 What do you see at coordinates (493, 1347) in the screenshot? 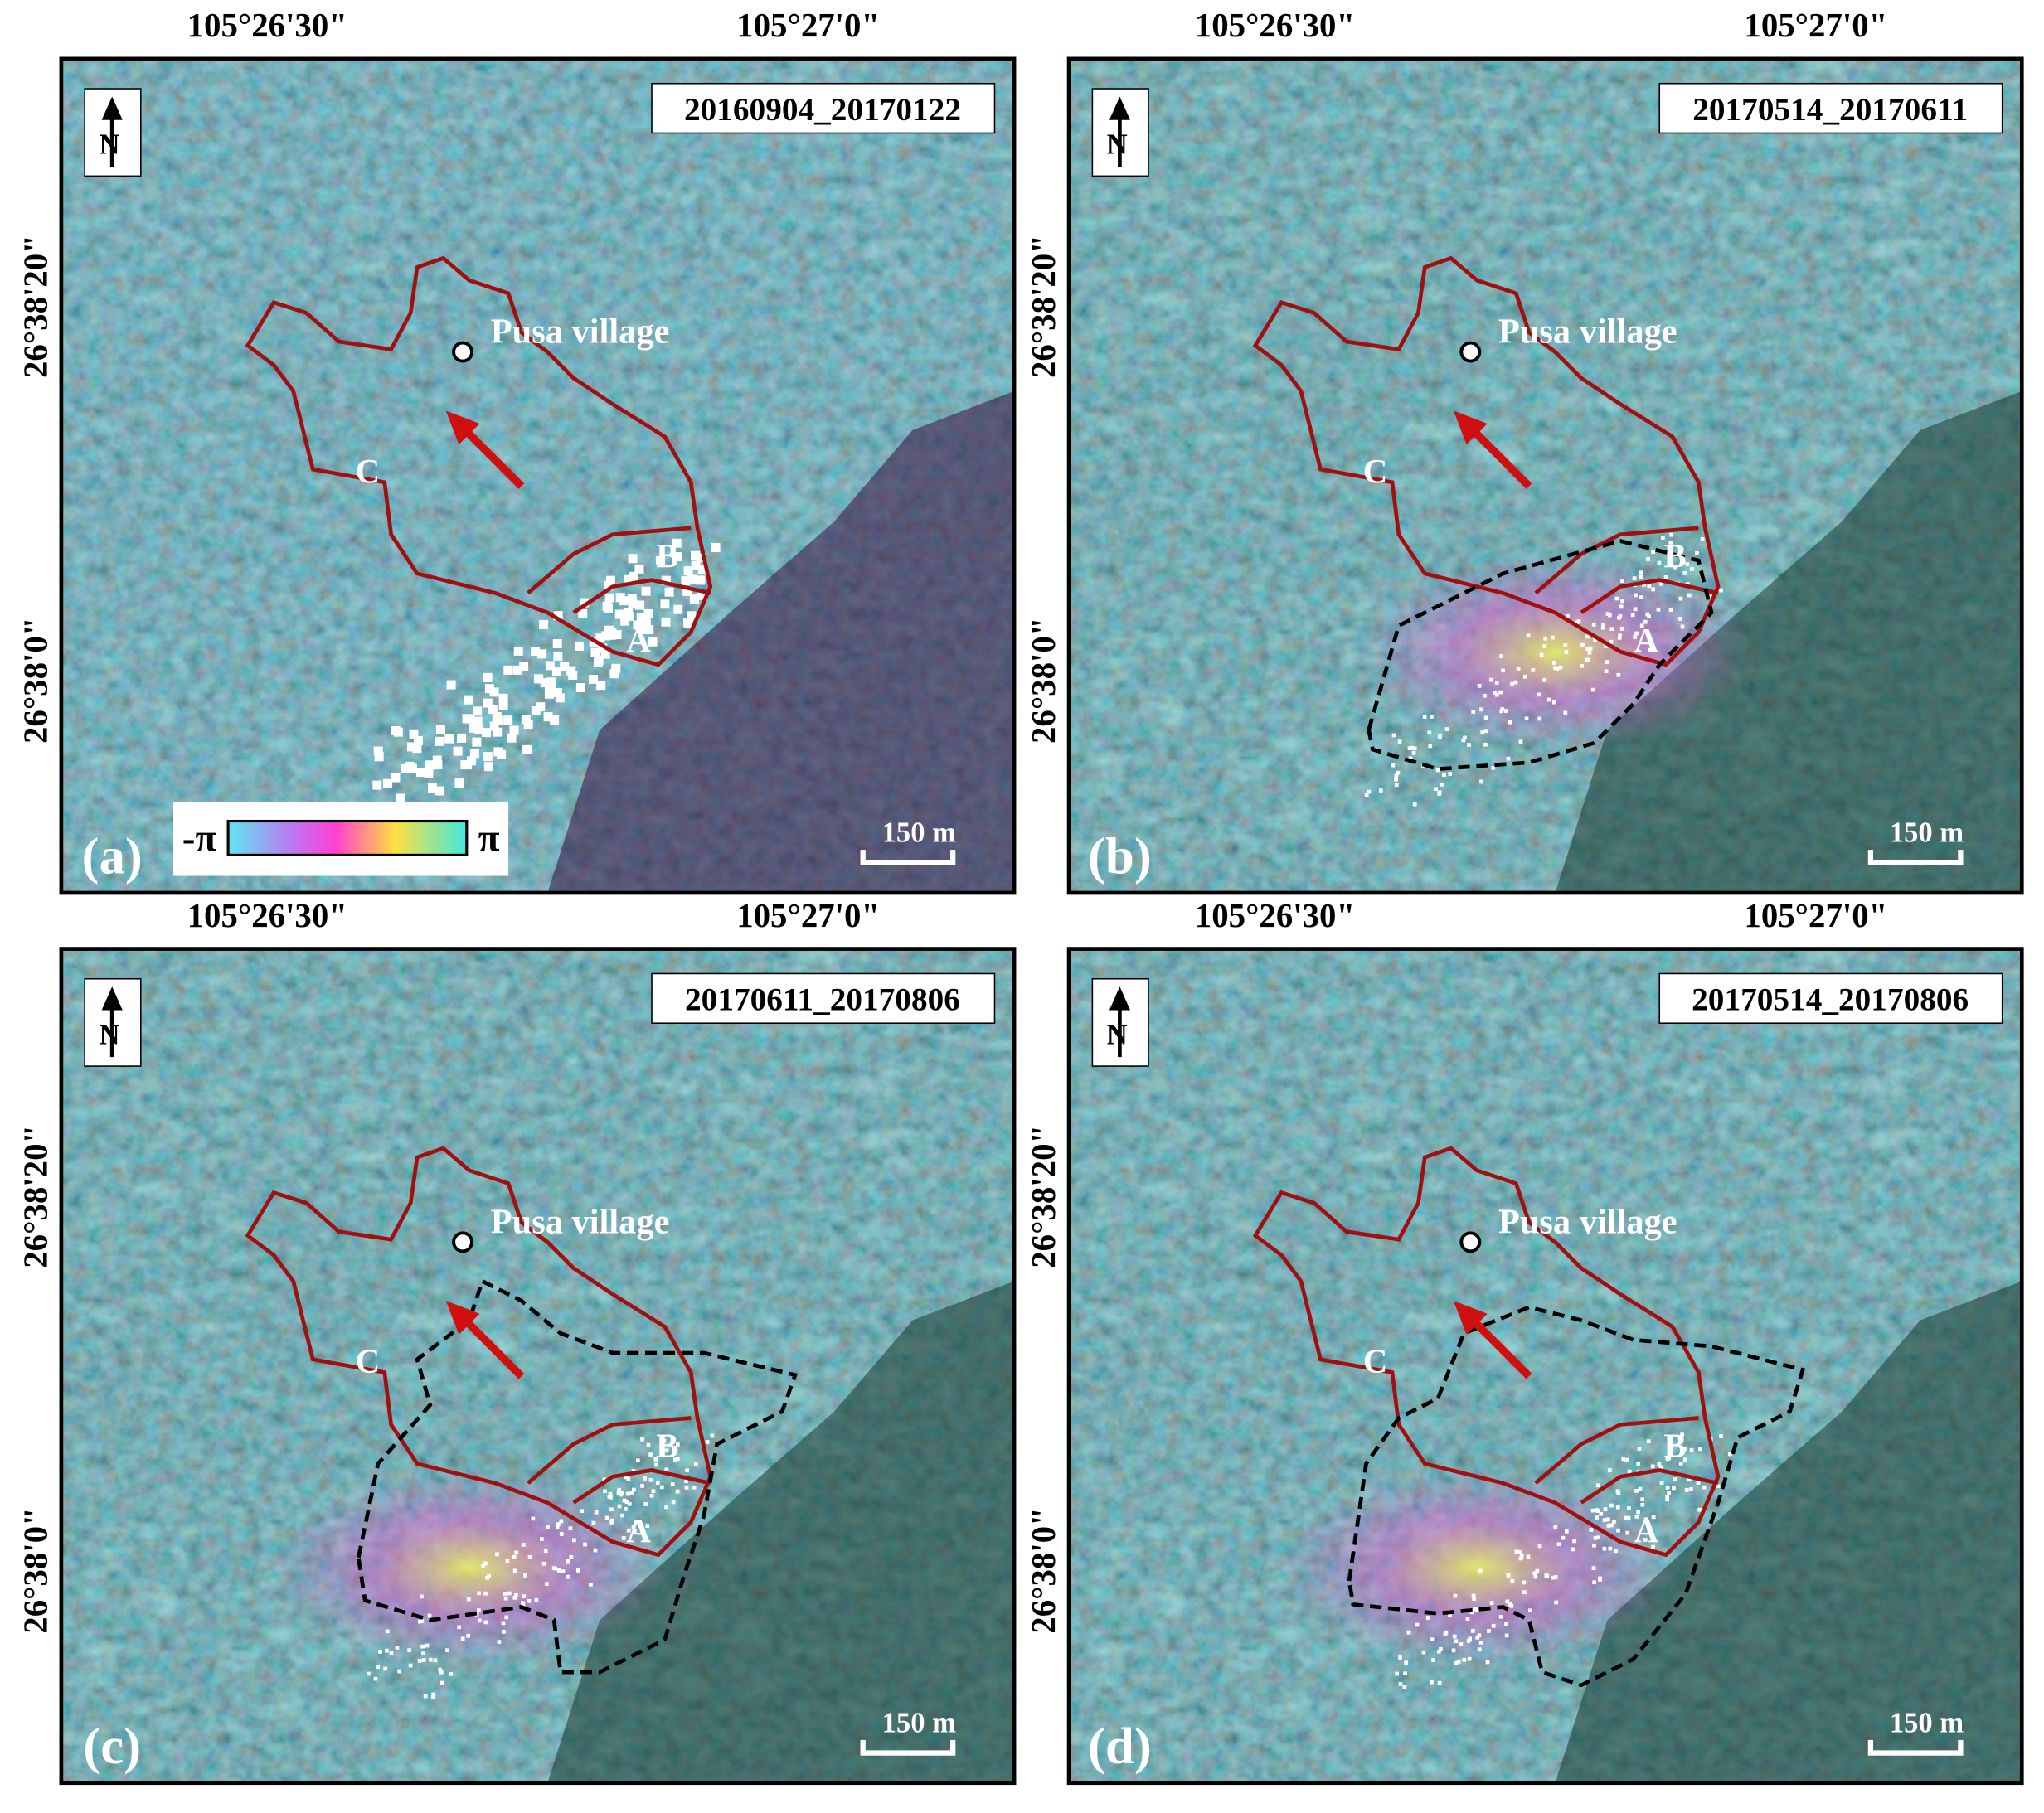
I see `movement-arrow` at bounding box center [493, 1347].